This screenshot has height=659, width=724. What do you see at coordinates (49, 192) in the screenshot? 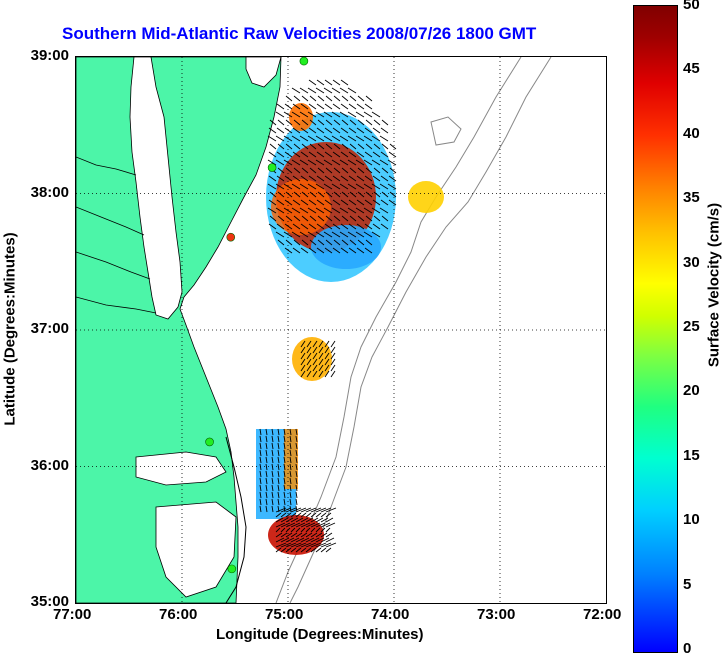
I see `y-tick-label: 38:00` at bounding box center [49, 192].